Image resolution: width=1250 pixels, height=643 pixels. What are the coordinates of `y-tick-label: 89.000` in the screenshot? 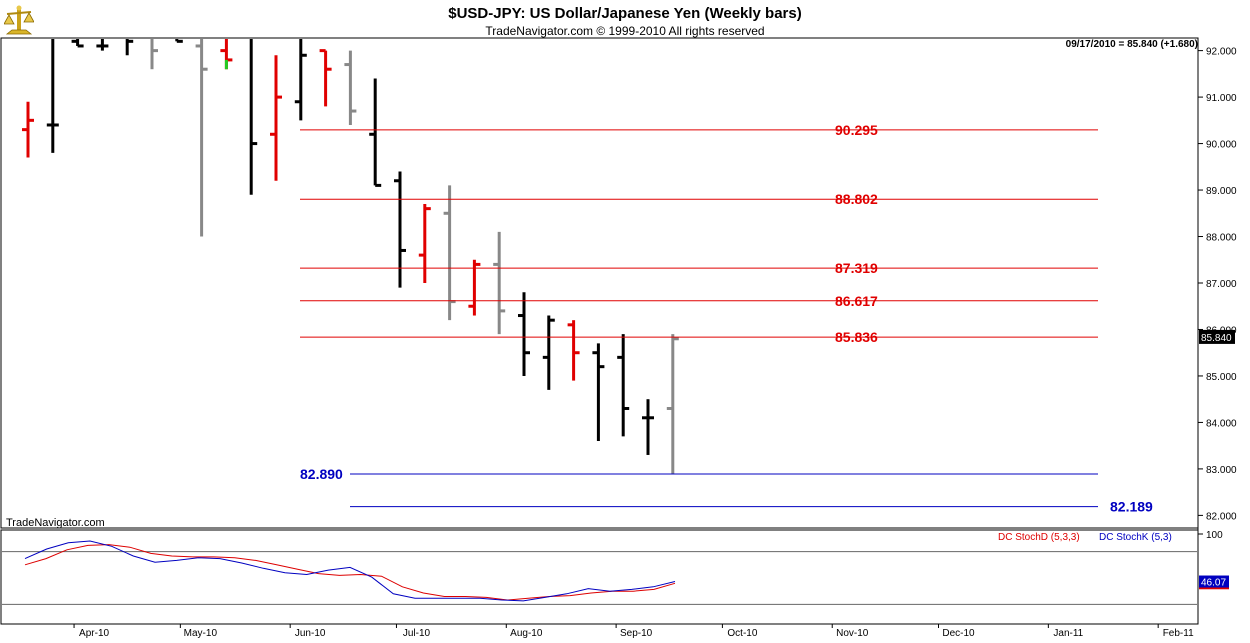 It's located at (1221, 191).